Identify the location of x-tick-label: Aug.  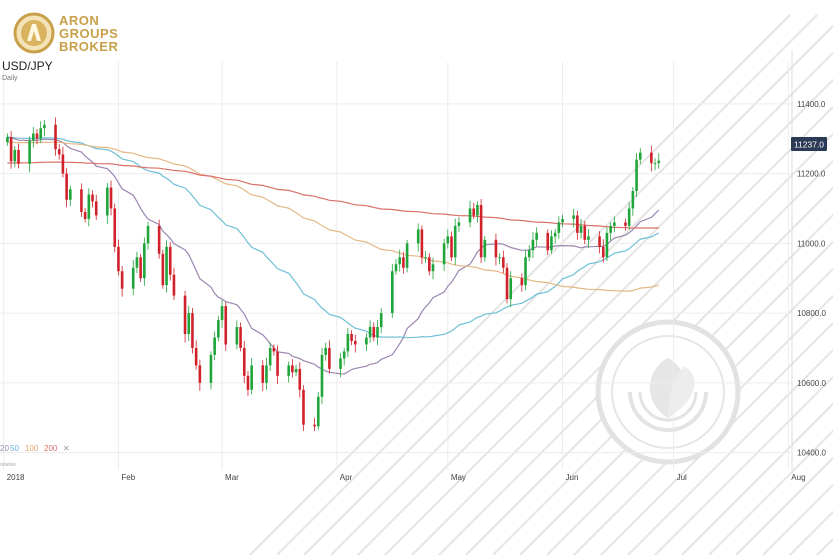
(798, 477).